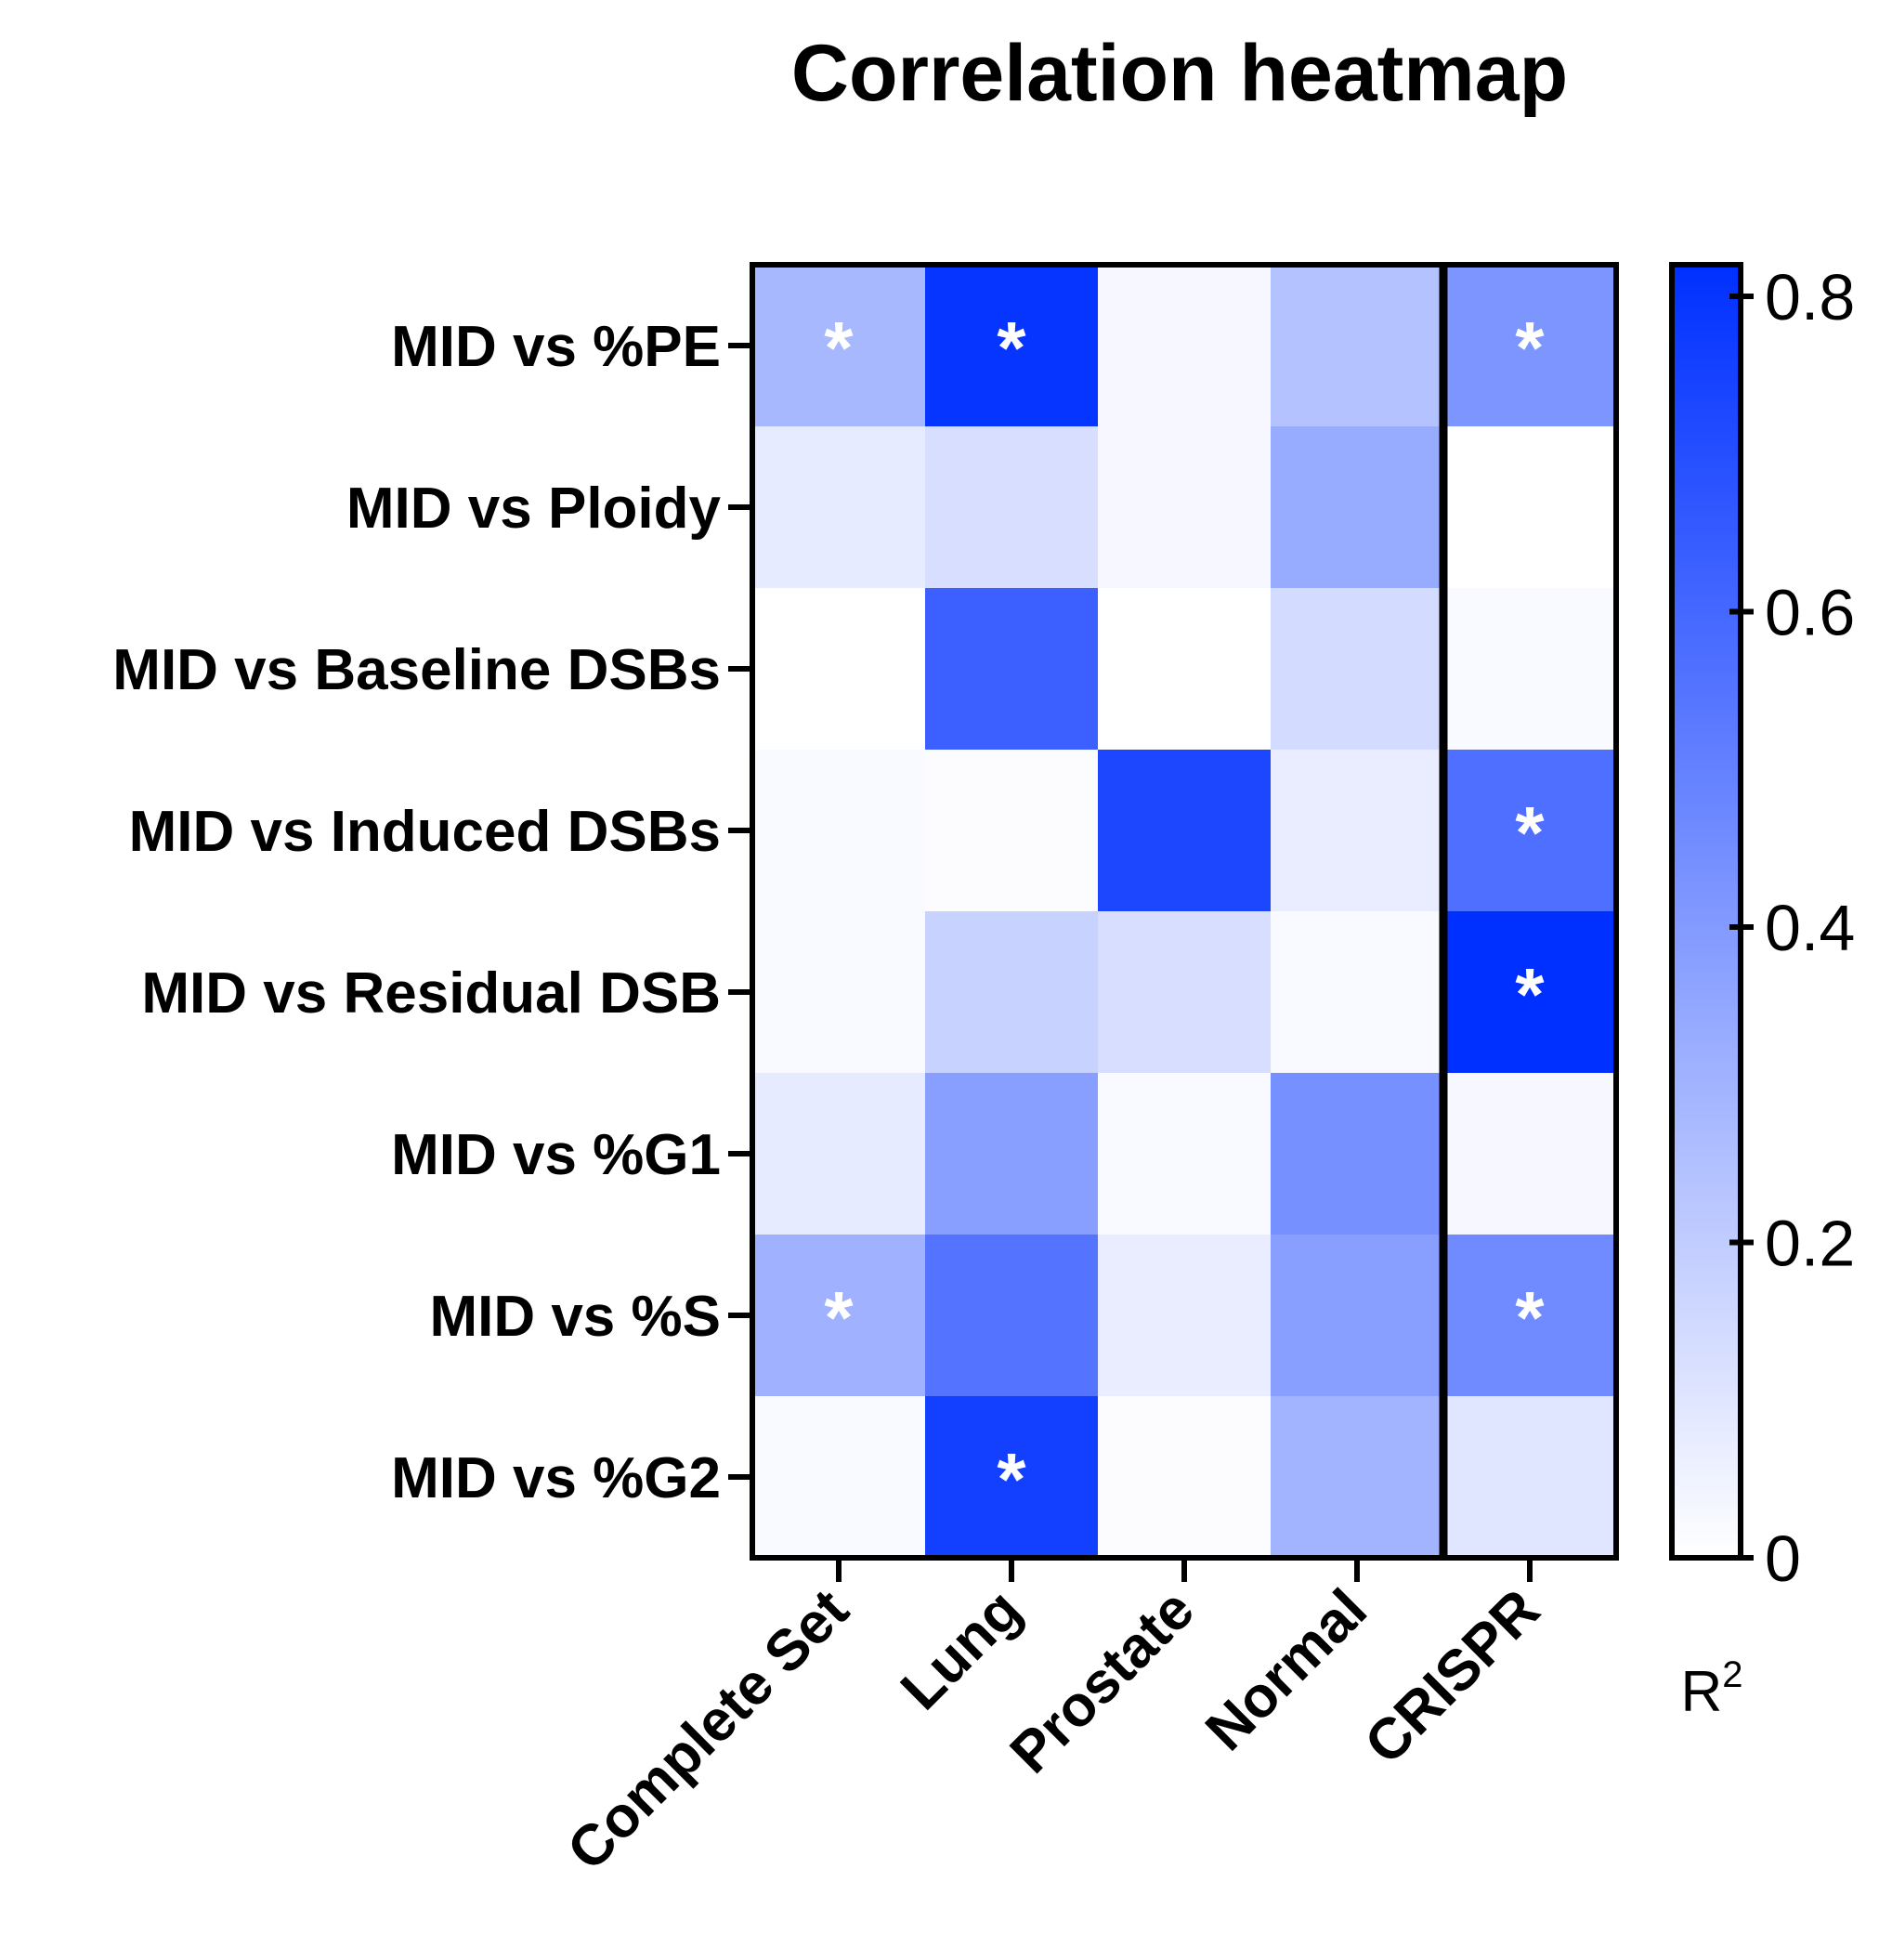 This screenshot has height=1960, width=1892. I want to click on heatmap-cell-mid-vs-residual-dsb-complete-set, so click(839, 992).